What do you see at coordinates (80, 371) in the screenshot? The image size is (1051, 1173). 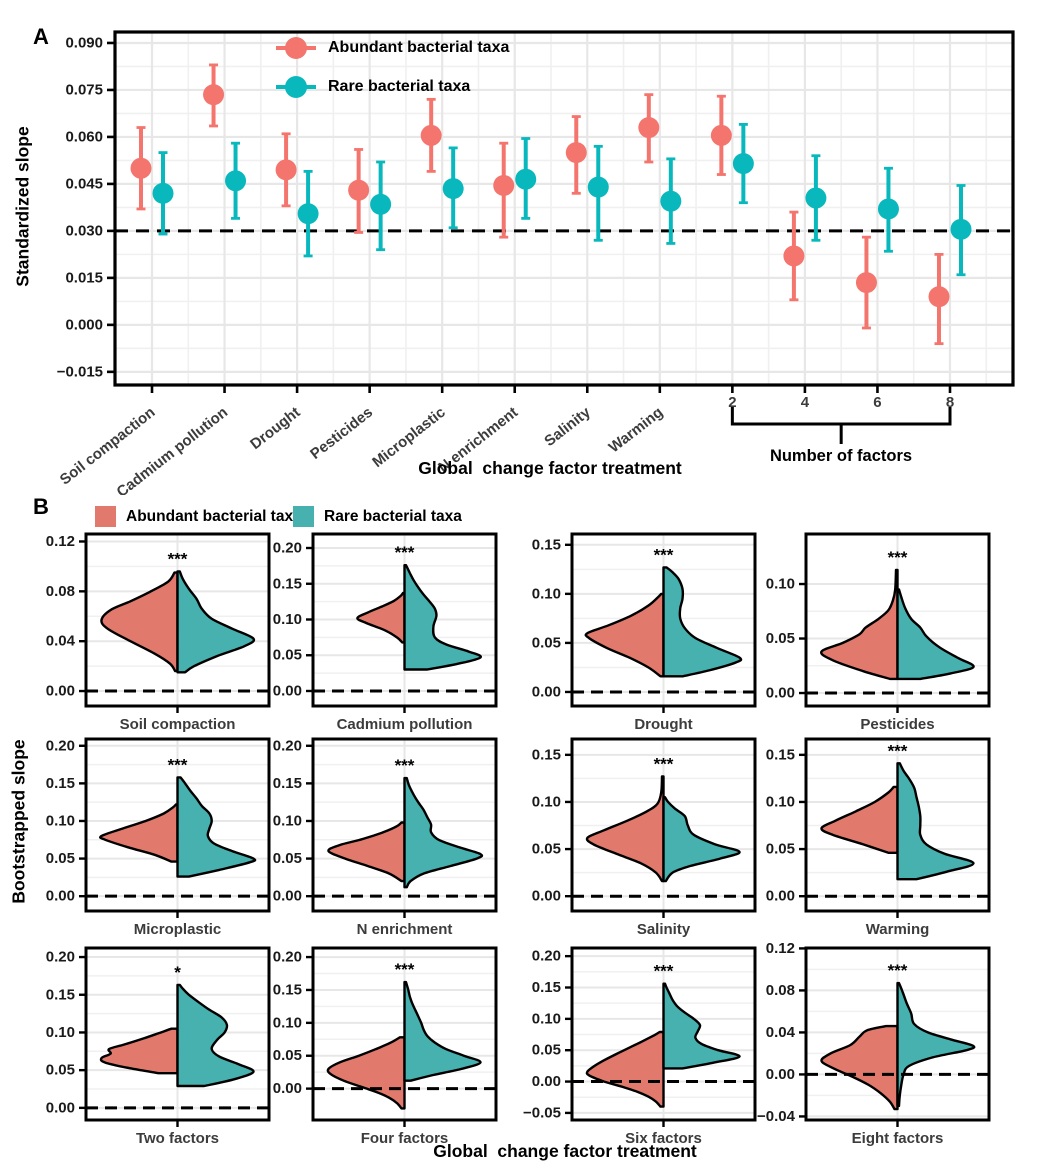 I see `y-tick-label: −0.015` at bounding box center [80, 371].